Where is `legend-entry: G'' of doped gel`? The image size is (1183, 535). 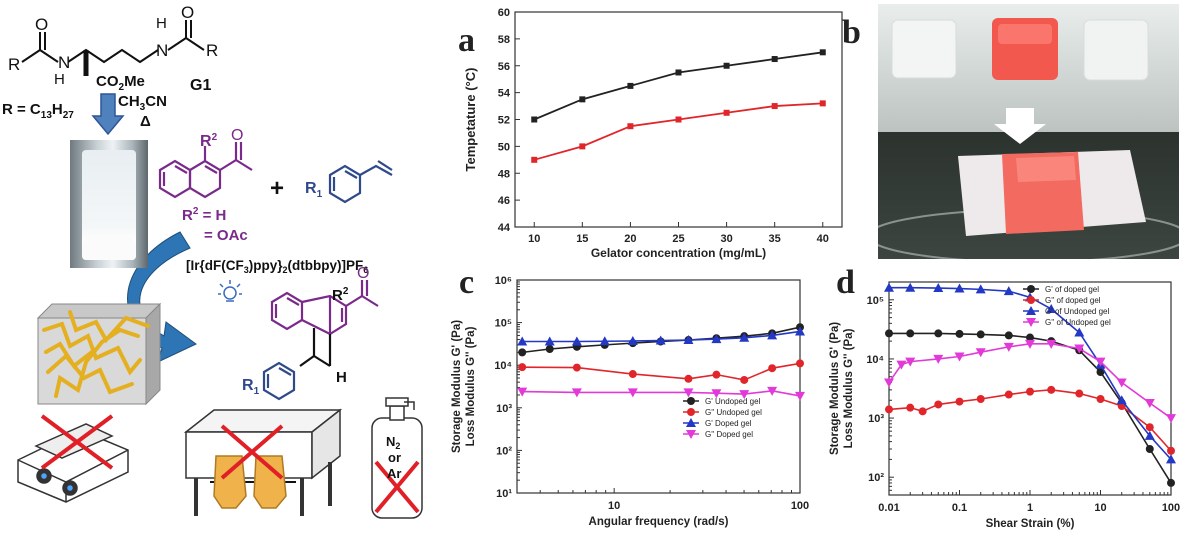
legend-entry: G'' of doped gel is located at coordinates (1073, 300).